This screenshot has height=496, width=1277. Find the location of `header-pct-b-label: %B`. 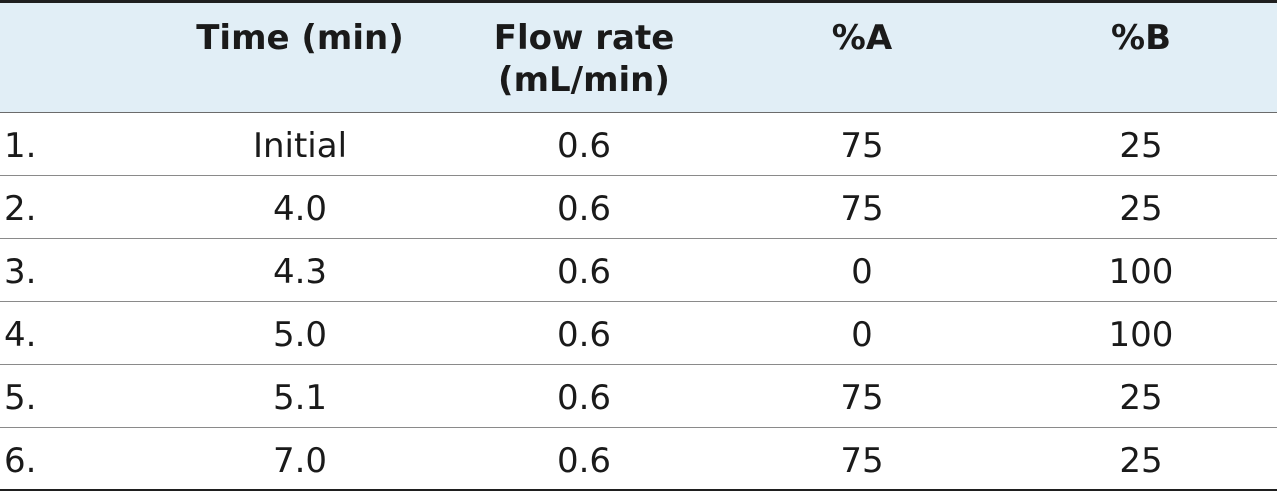

header-pct-b-label: %B is located at coordinates (1141, 38).